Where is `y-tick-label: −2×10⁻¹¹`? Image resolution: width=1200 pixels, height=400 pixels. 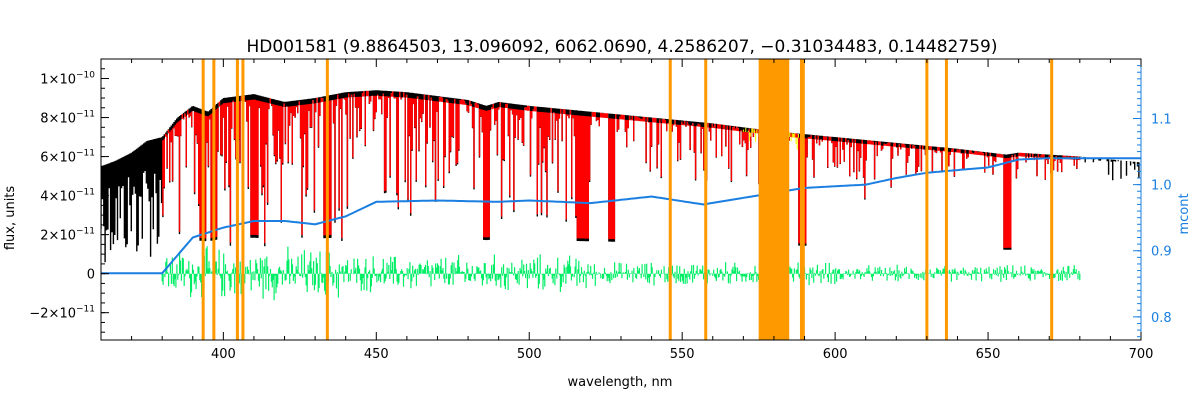 y-tick-label: −2×10⁻¹¹ is located at coordinates (62, 313).